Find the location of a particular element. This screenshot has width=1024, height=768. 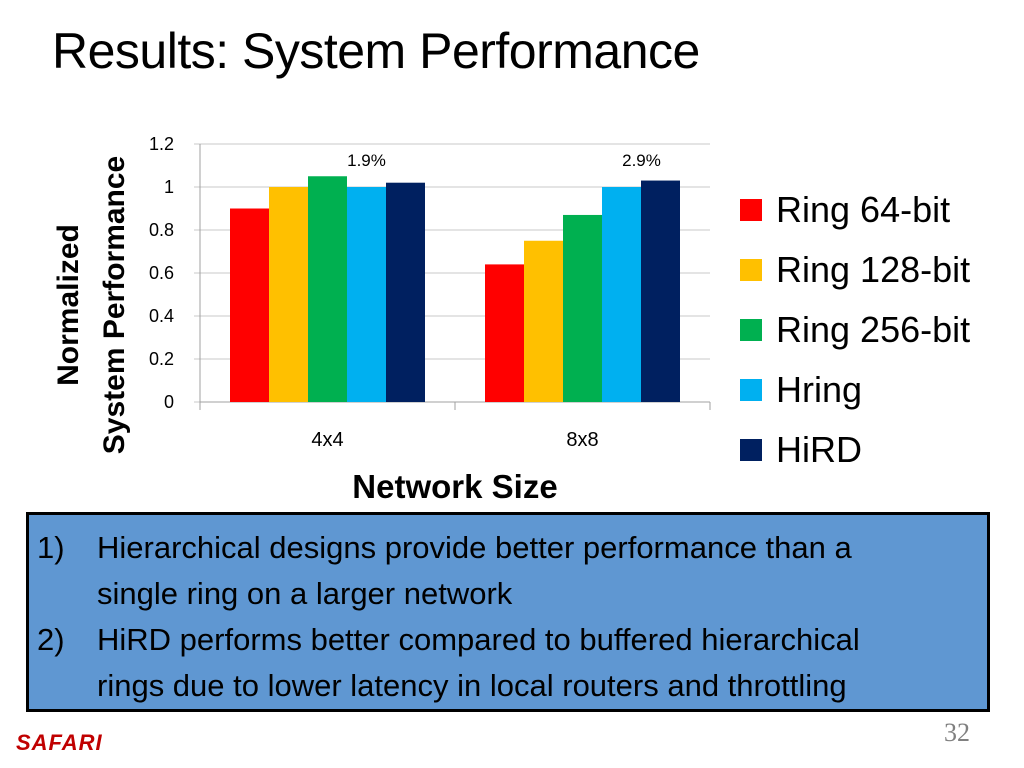

safari-logo: SAFARI is located at coordinates (59, 742).